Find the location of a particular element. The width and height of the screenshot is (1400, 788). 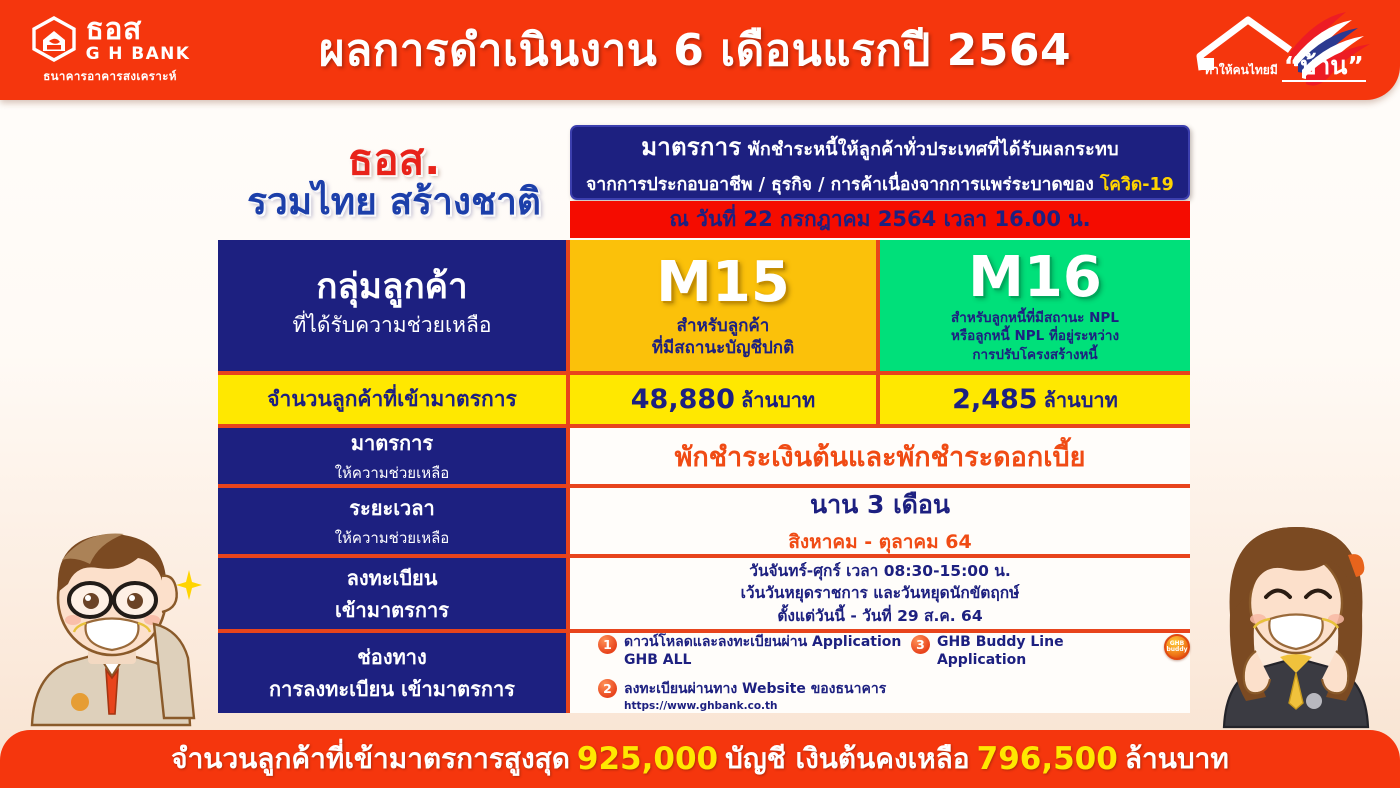

m15-desc-line-1: สำหรับลูกค้า is located at coordinates (723, 325).